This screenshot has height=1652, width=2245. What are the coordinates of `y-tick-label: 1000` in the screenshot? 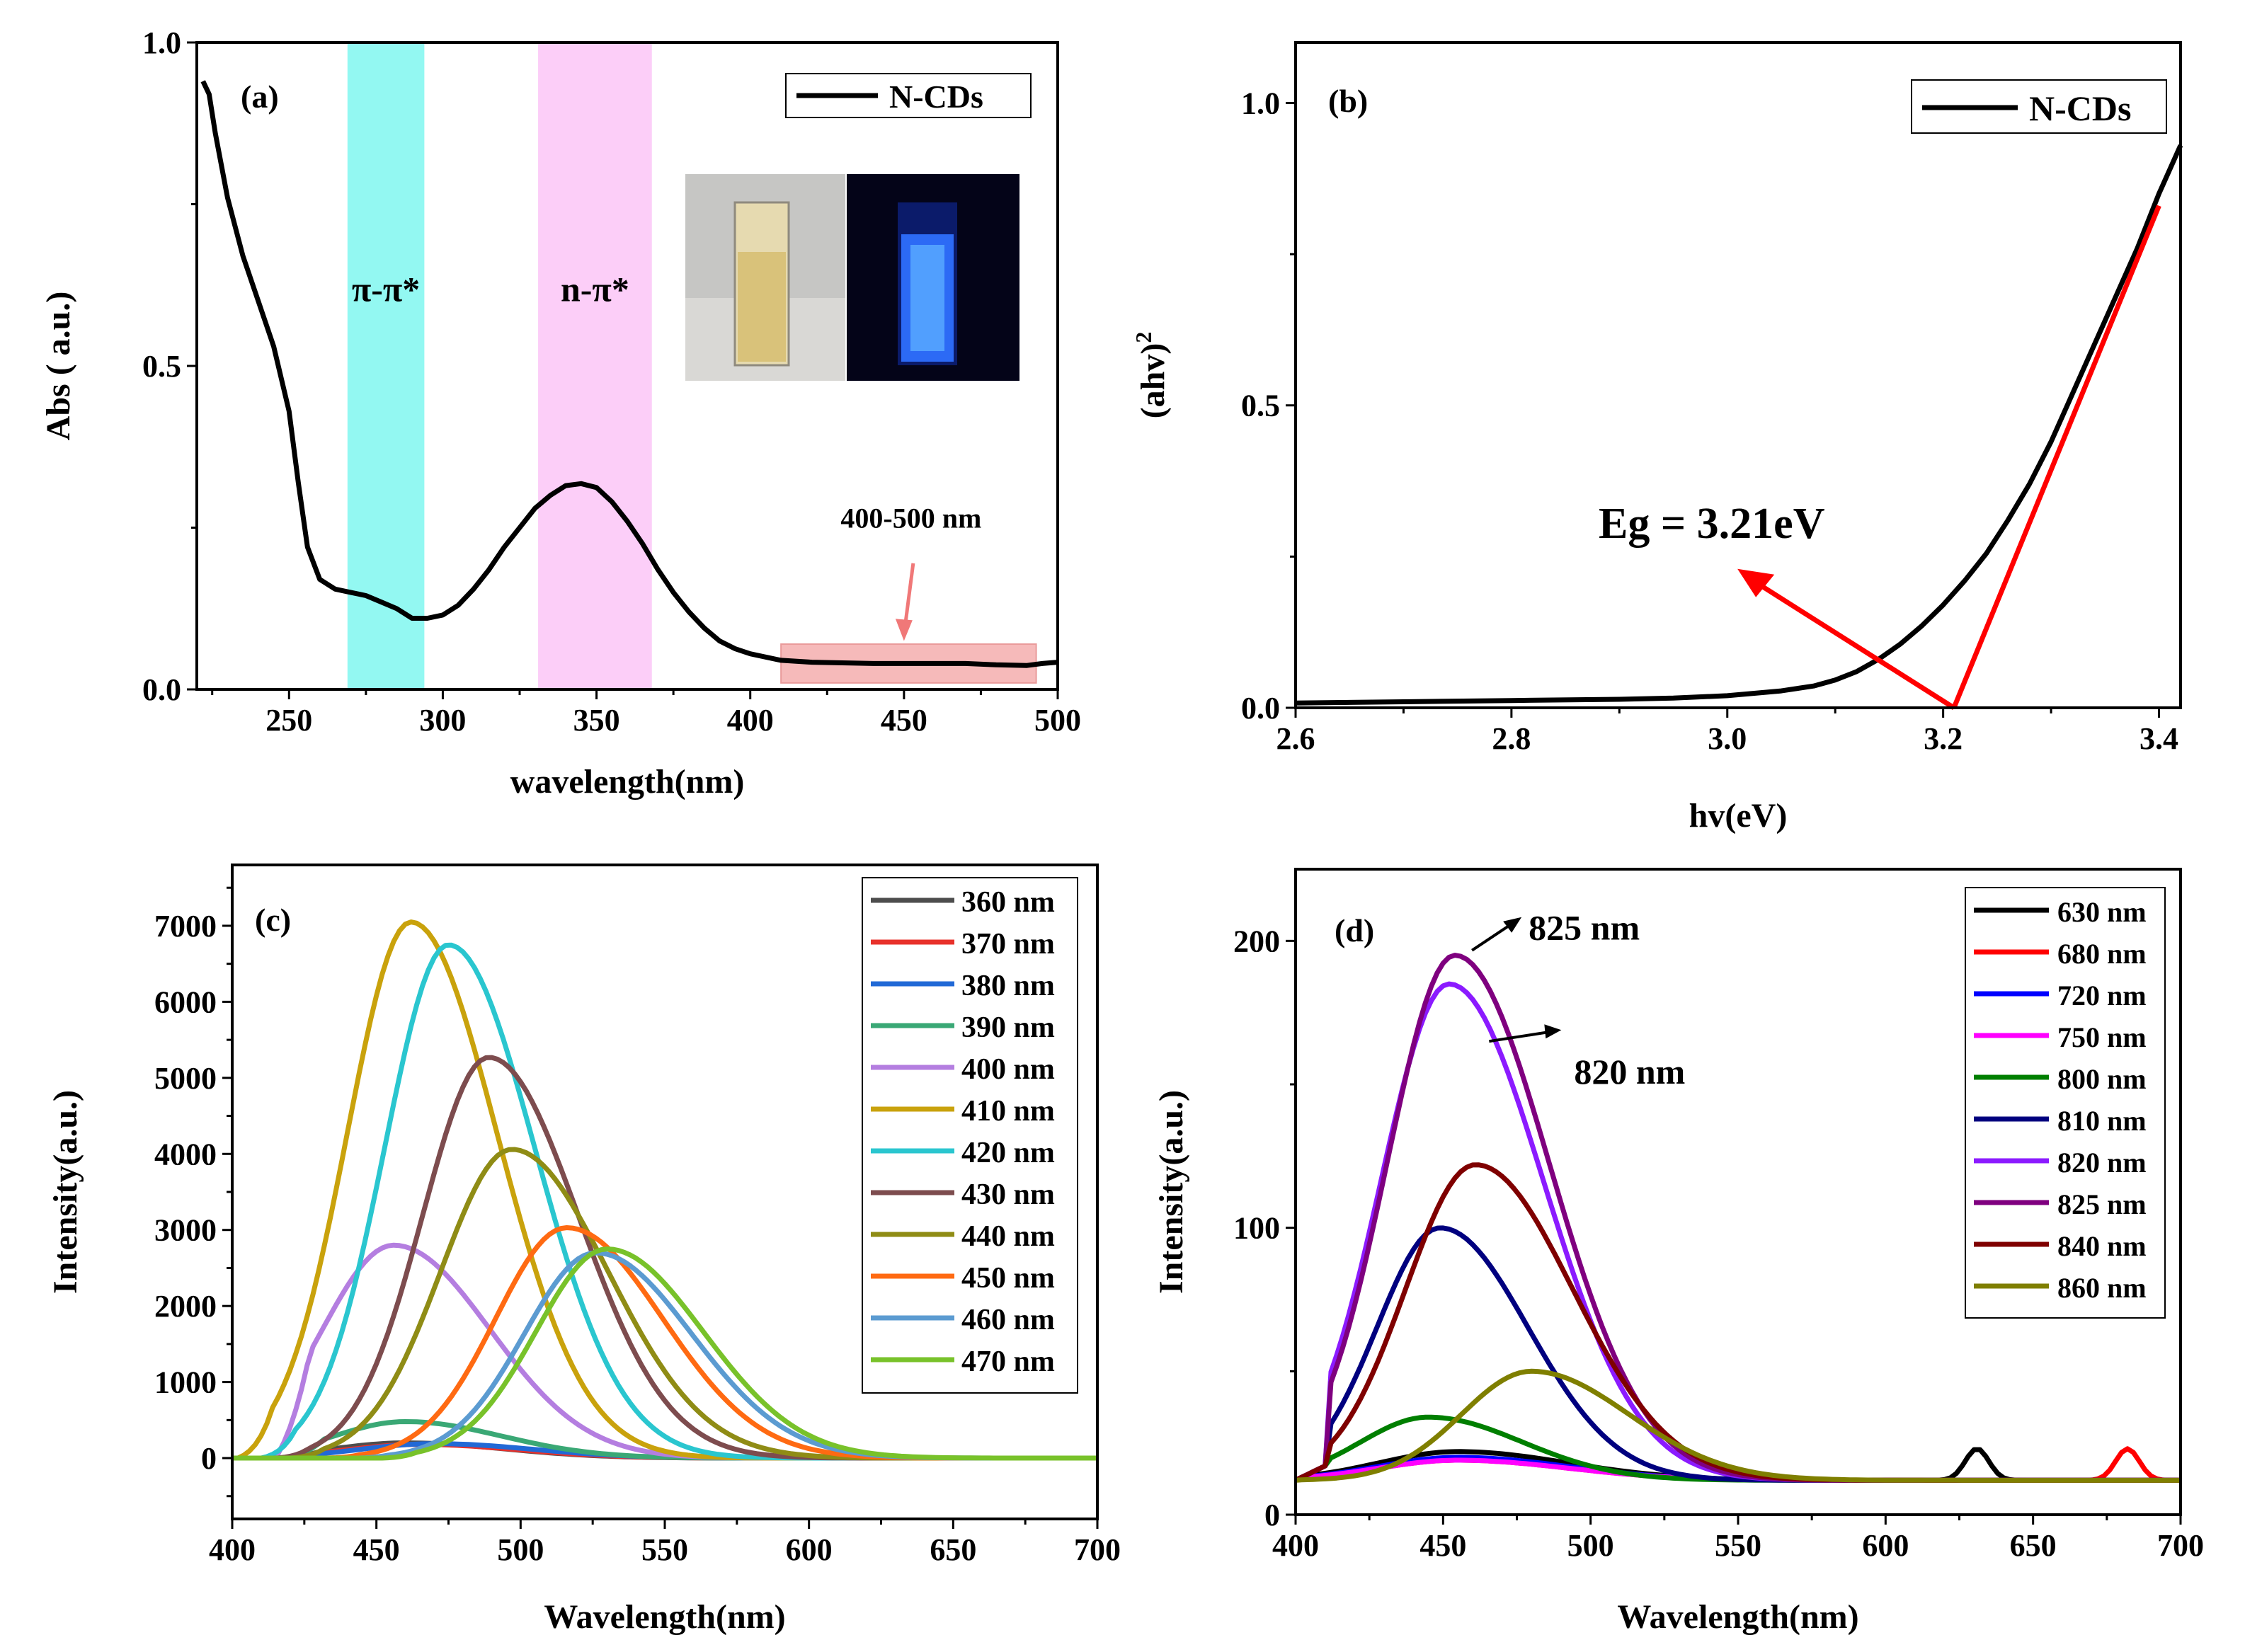 It's located at (186, 1382).